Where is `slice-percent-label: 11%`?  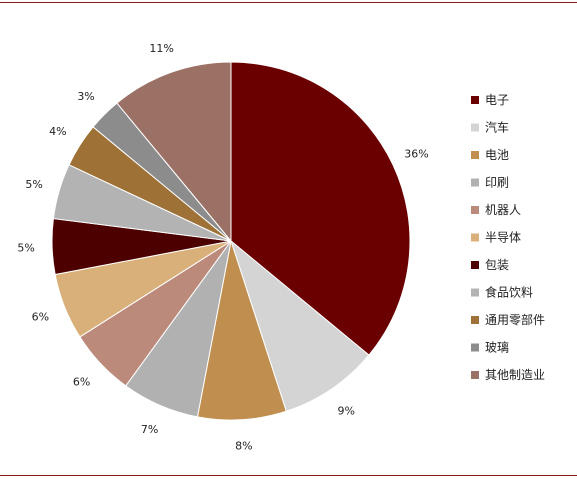 slice-percent-label: 11% is located at coordinates (161, 48).